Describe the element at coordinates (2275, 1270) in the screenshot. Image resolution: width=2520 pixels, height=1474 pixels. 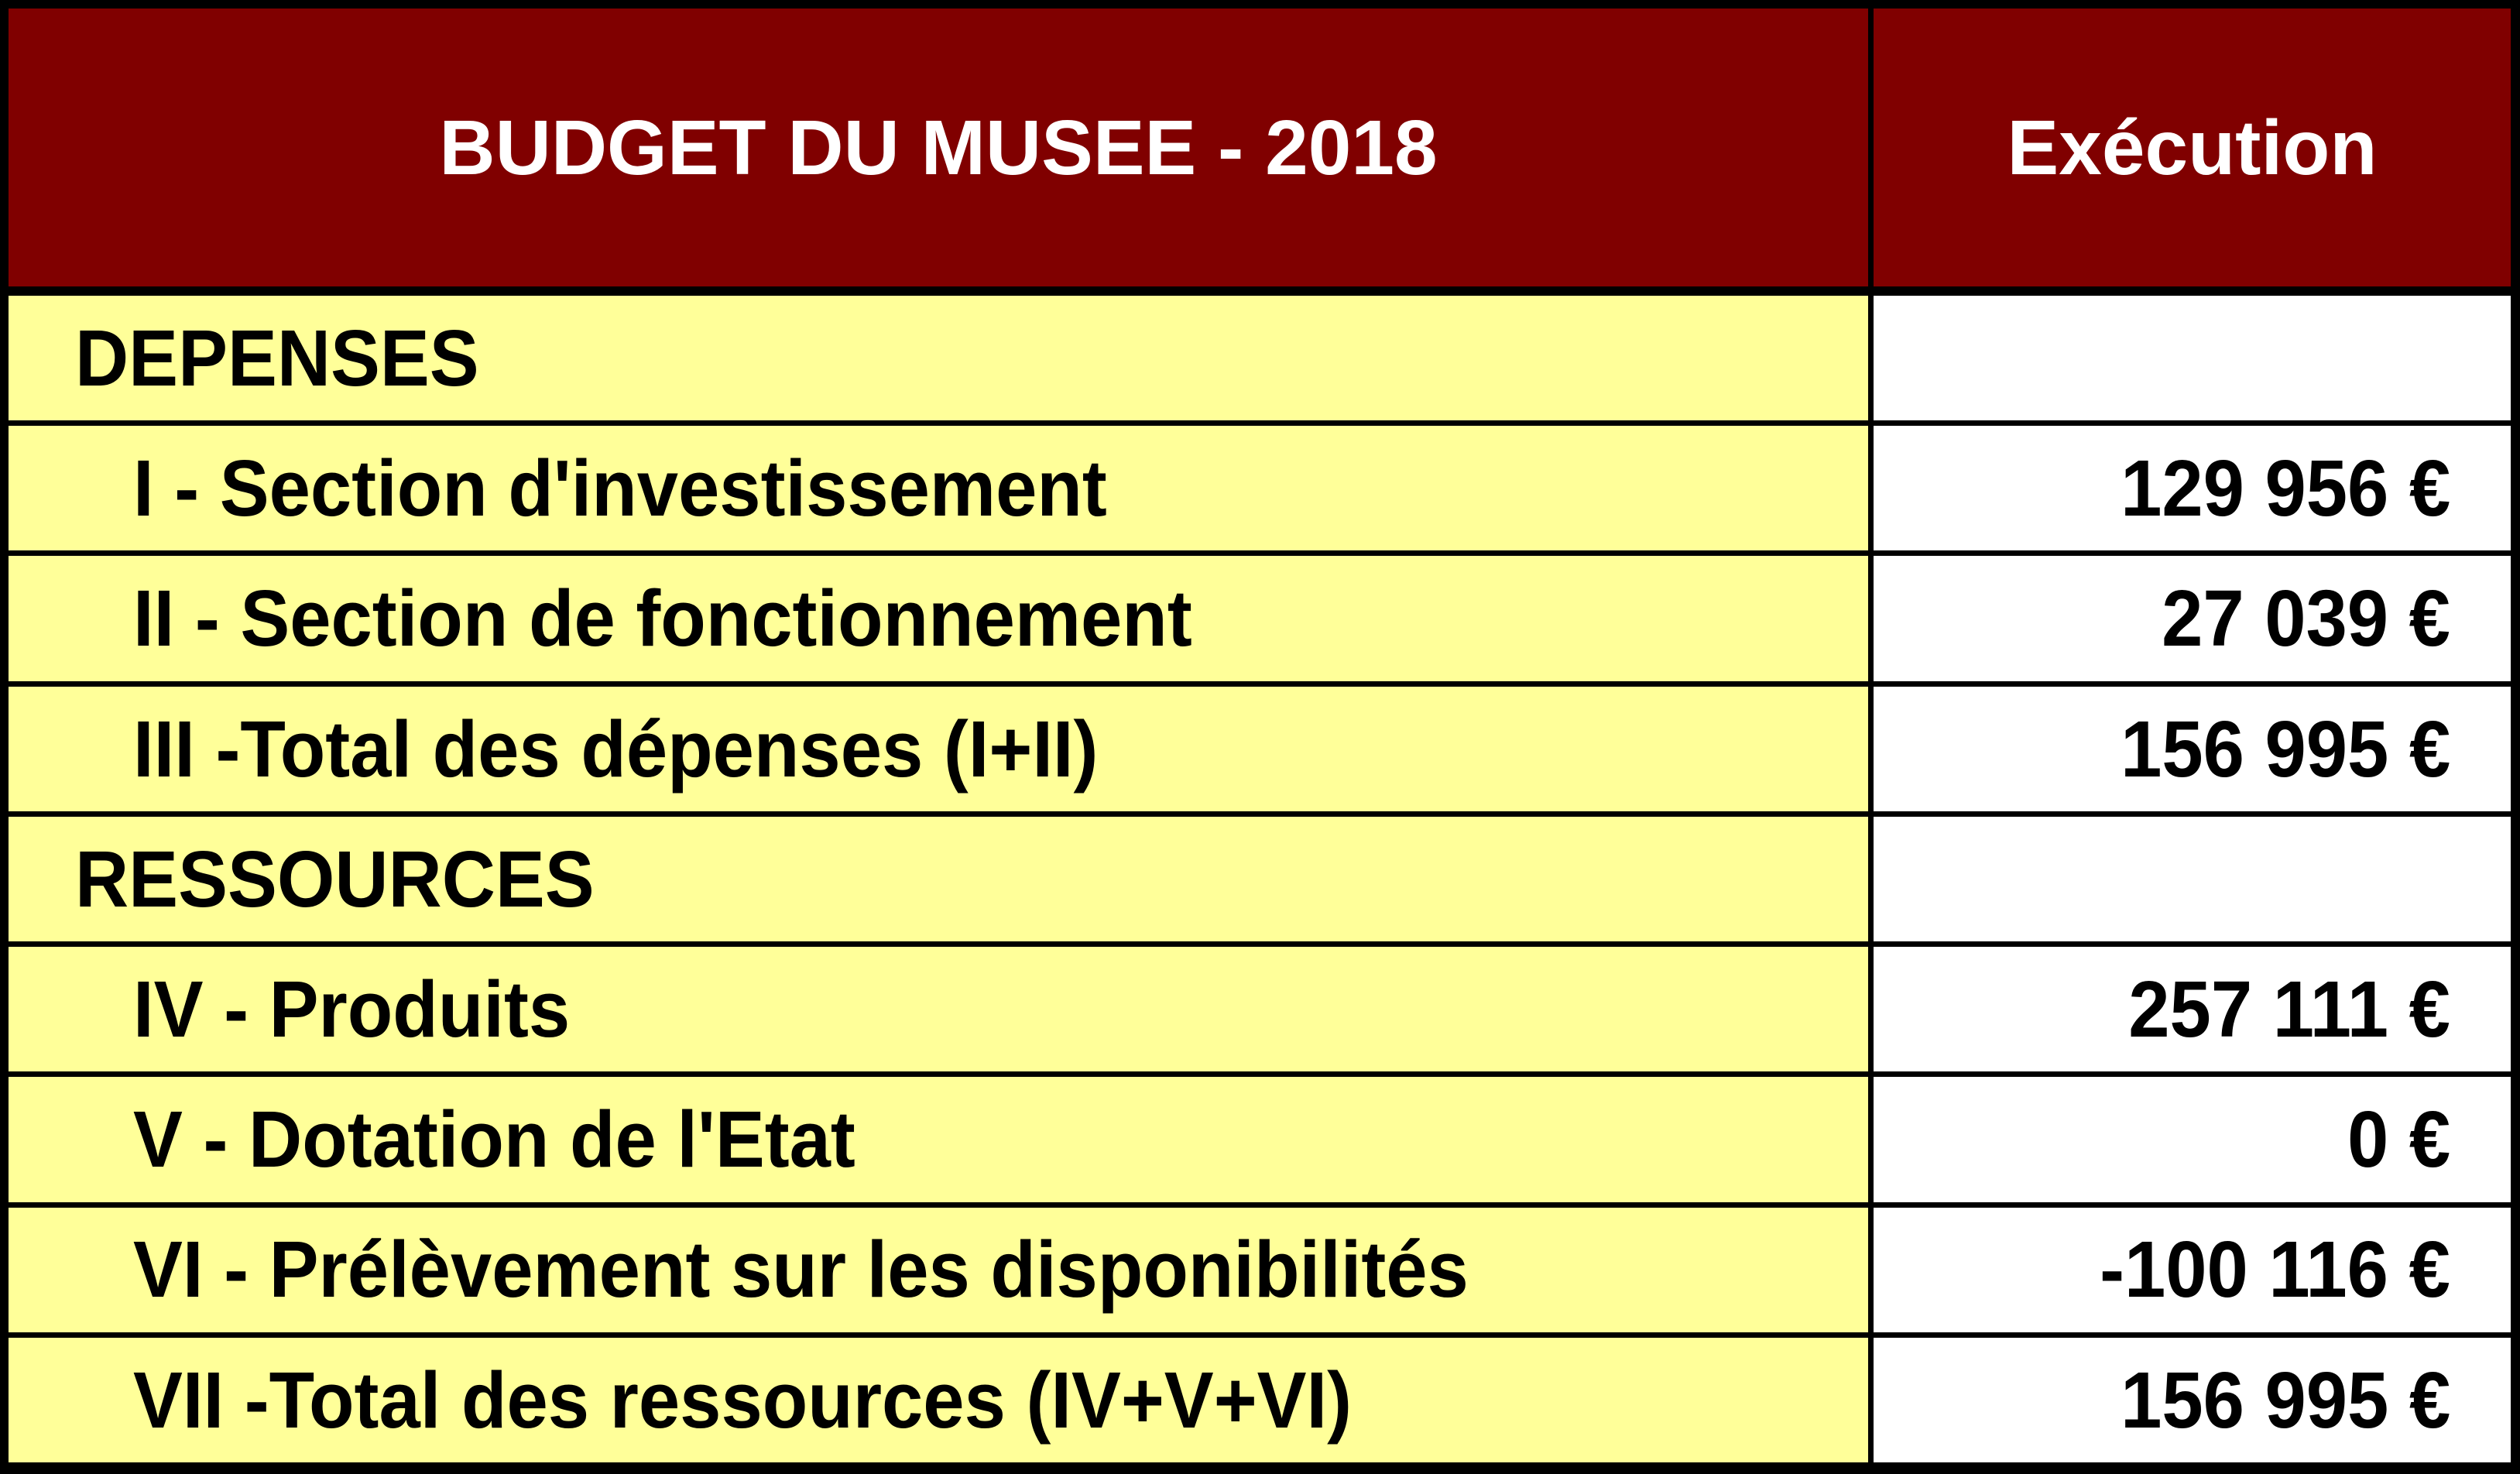
I see `row-value: -100 116 €` at that location.